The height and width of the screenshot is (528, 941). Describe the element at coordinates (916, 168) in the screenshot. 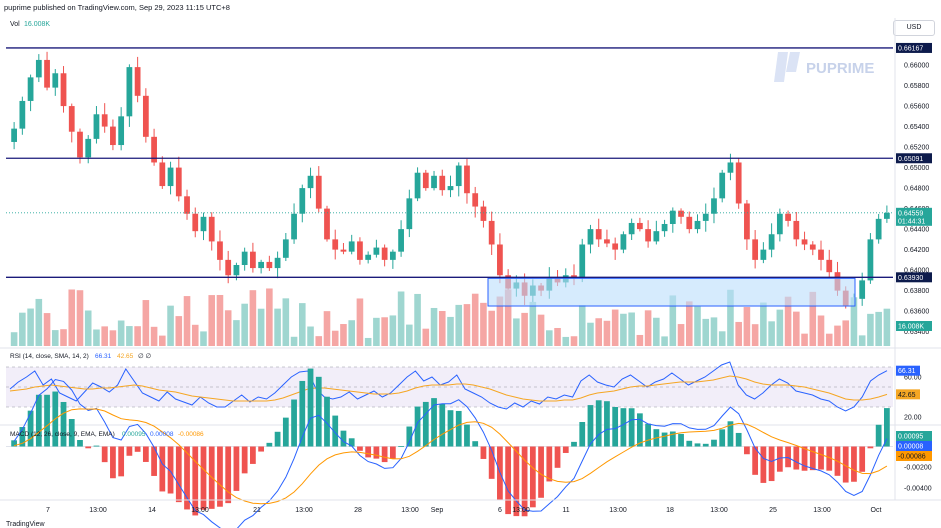

I see `y-tick-label: 0.65000` at that location.